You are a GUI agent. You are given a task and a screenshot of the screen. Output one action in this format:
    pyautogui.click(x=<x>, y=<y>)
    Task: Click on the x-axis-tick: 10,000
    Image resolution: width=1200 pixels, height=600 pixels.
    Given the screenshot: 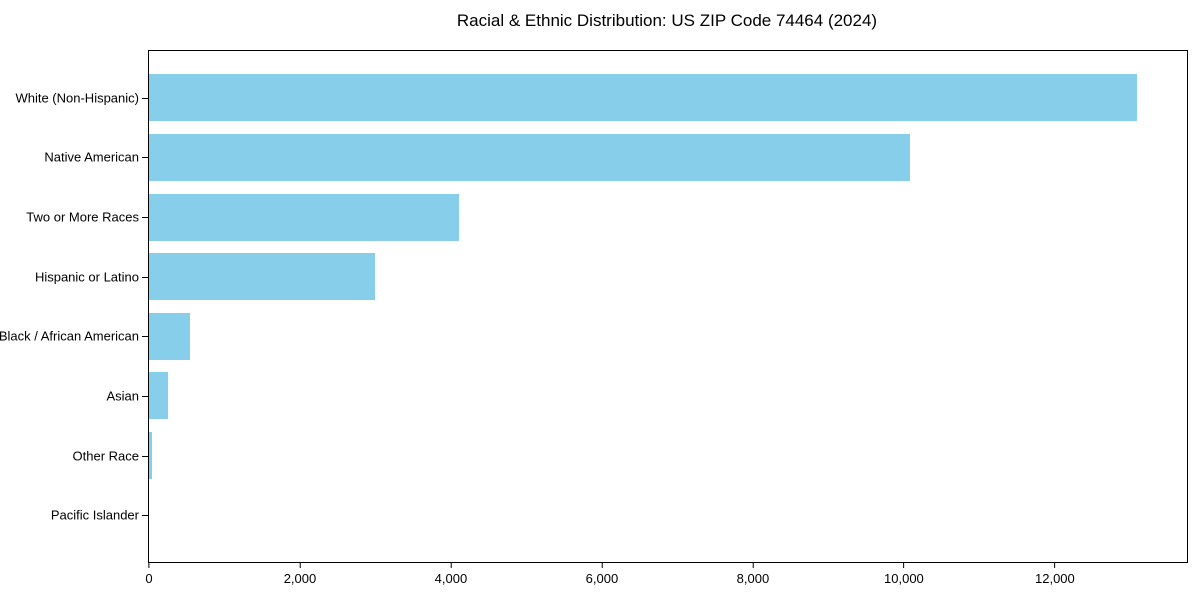 What is the action you would take?
    pyautogui.click(x=904, y=574)
    